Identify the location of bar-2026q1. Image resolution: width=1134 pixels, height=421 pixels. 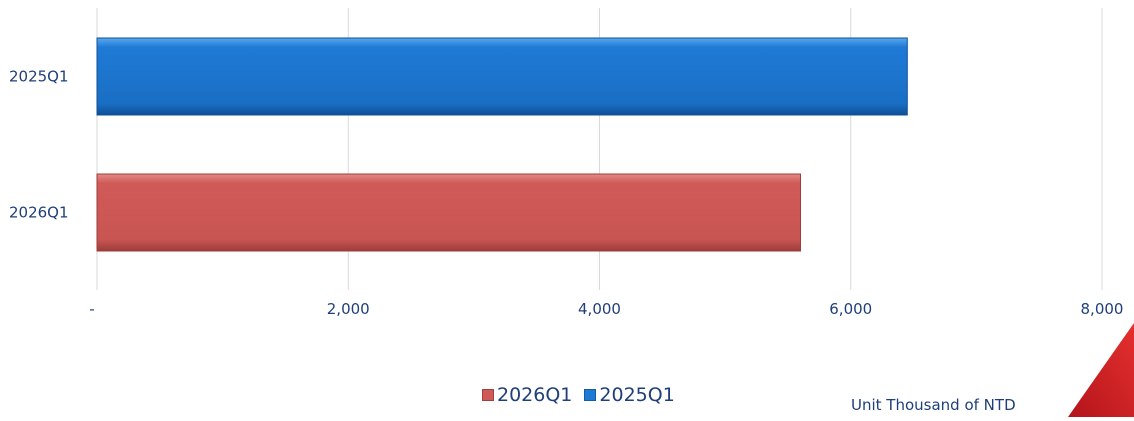
(448, 212).